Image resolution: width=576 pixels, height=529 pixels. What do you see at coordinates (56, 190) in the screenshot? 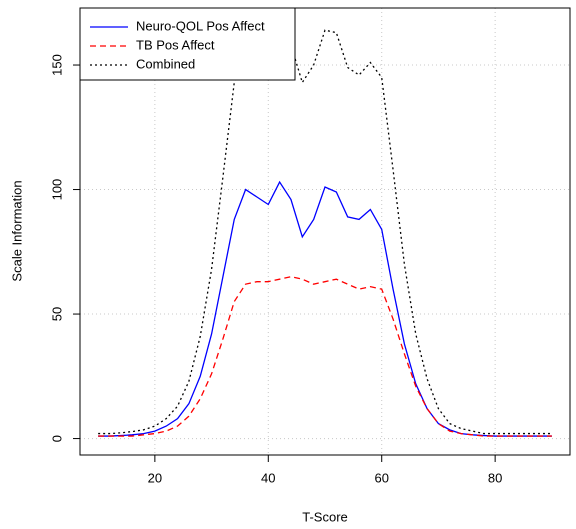
I see `y-tick-label: 100` at bounding box center [56, 190].